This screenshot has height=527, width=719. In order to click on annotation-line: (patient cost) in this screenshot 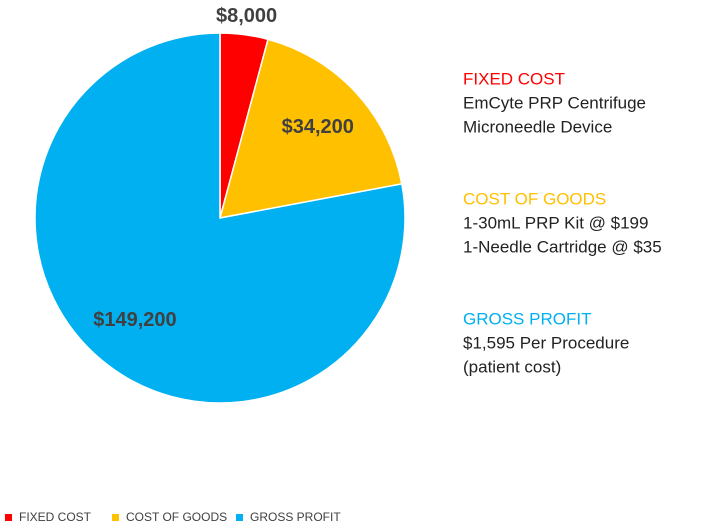, I will do `click(512, 366)`.